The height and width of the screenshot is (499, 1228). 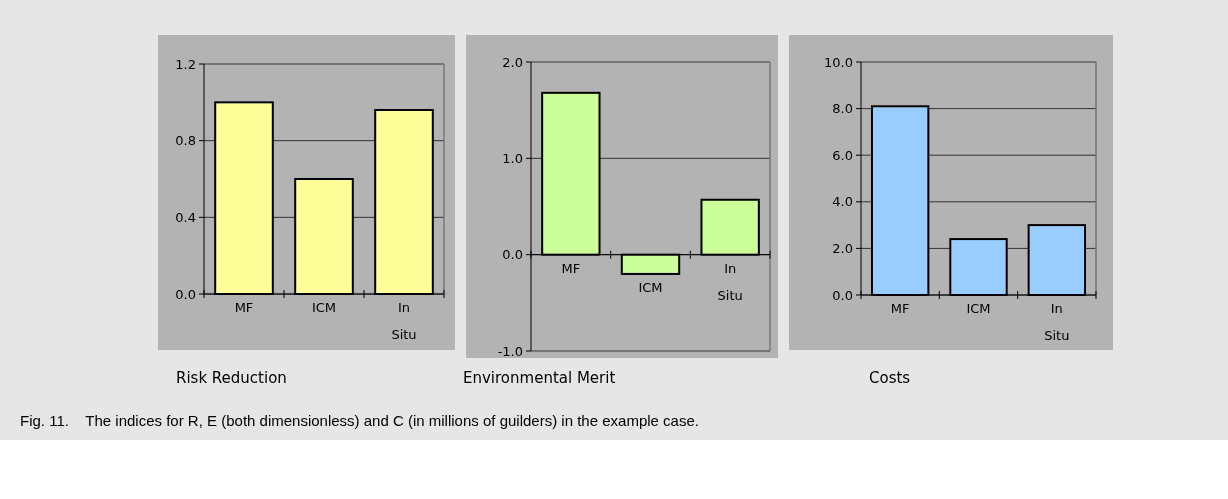 What do you see at coordinates (359, 420) in the screenshot?
I see `caption: Fig. 11. The indices for R, E (both dimensionless) and C (in millions of guilders) in the example case.` at bounding box center [359, 420].